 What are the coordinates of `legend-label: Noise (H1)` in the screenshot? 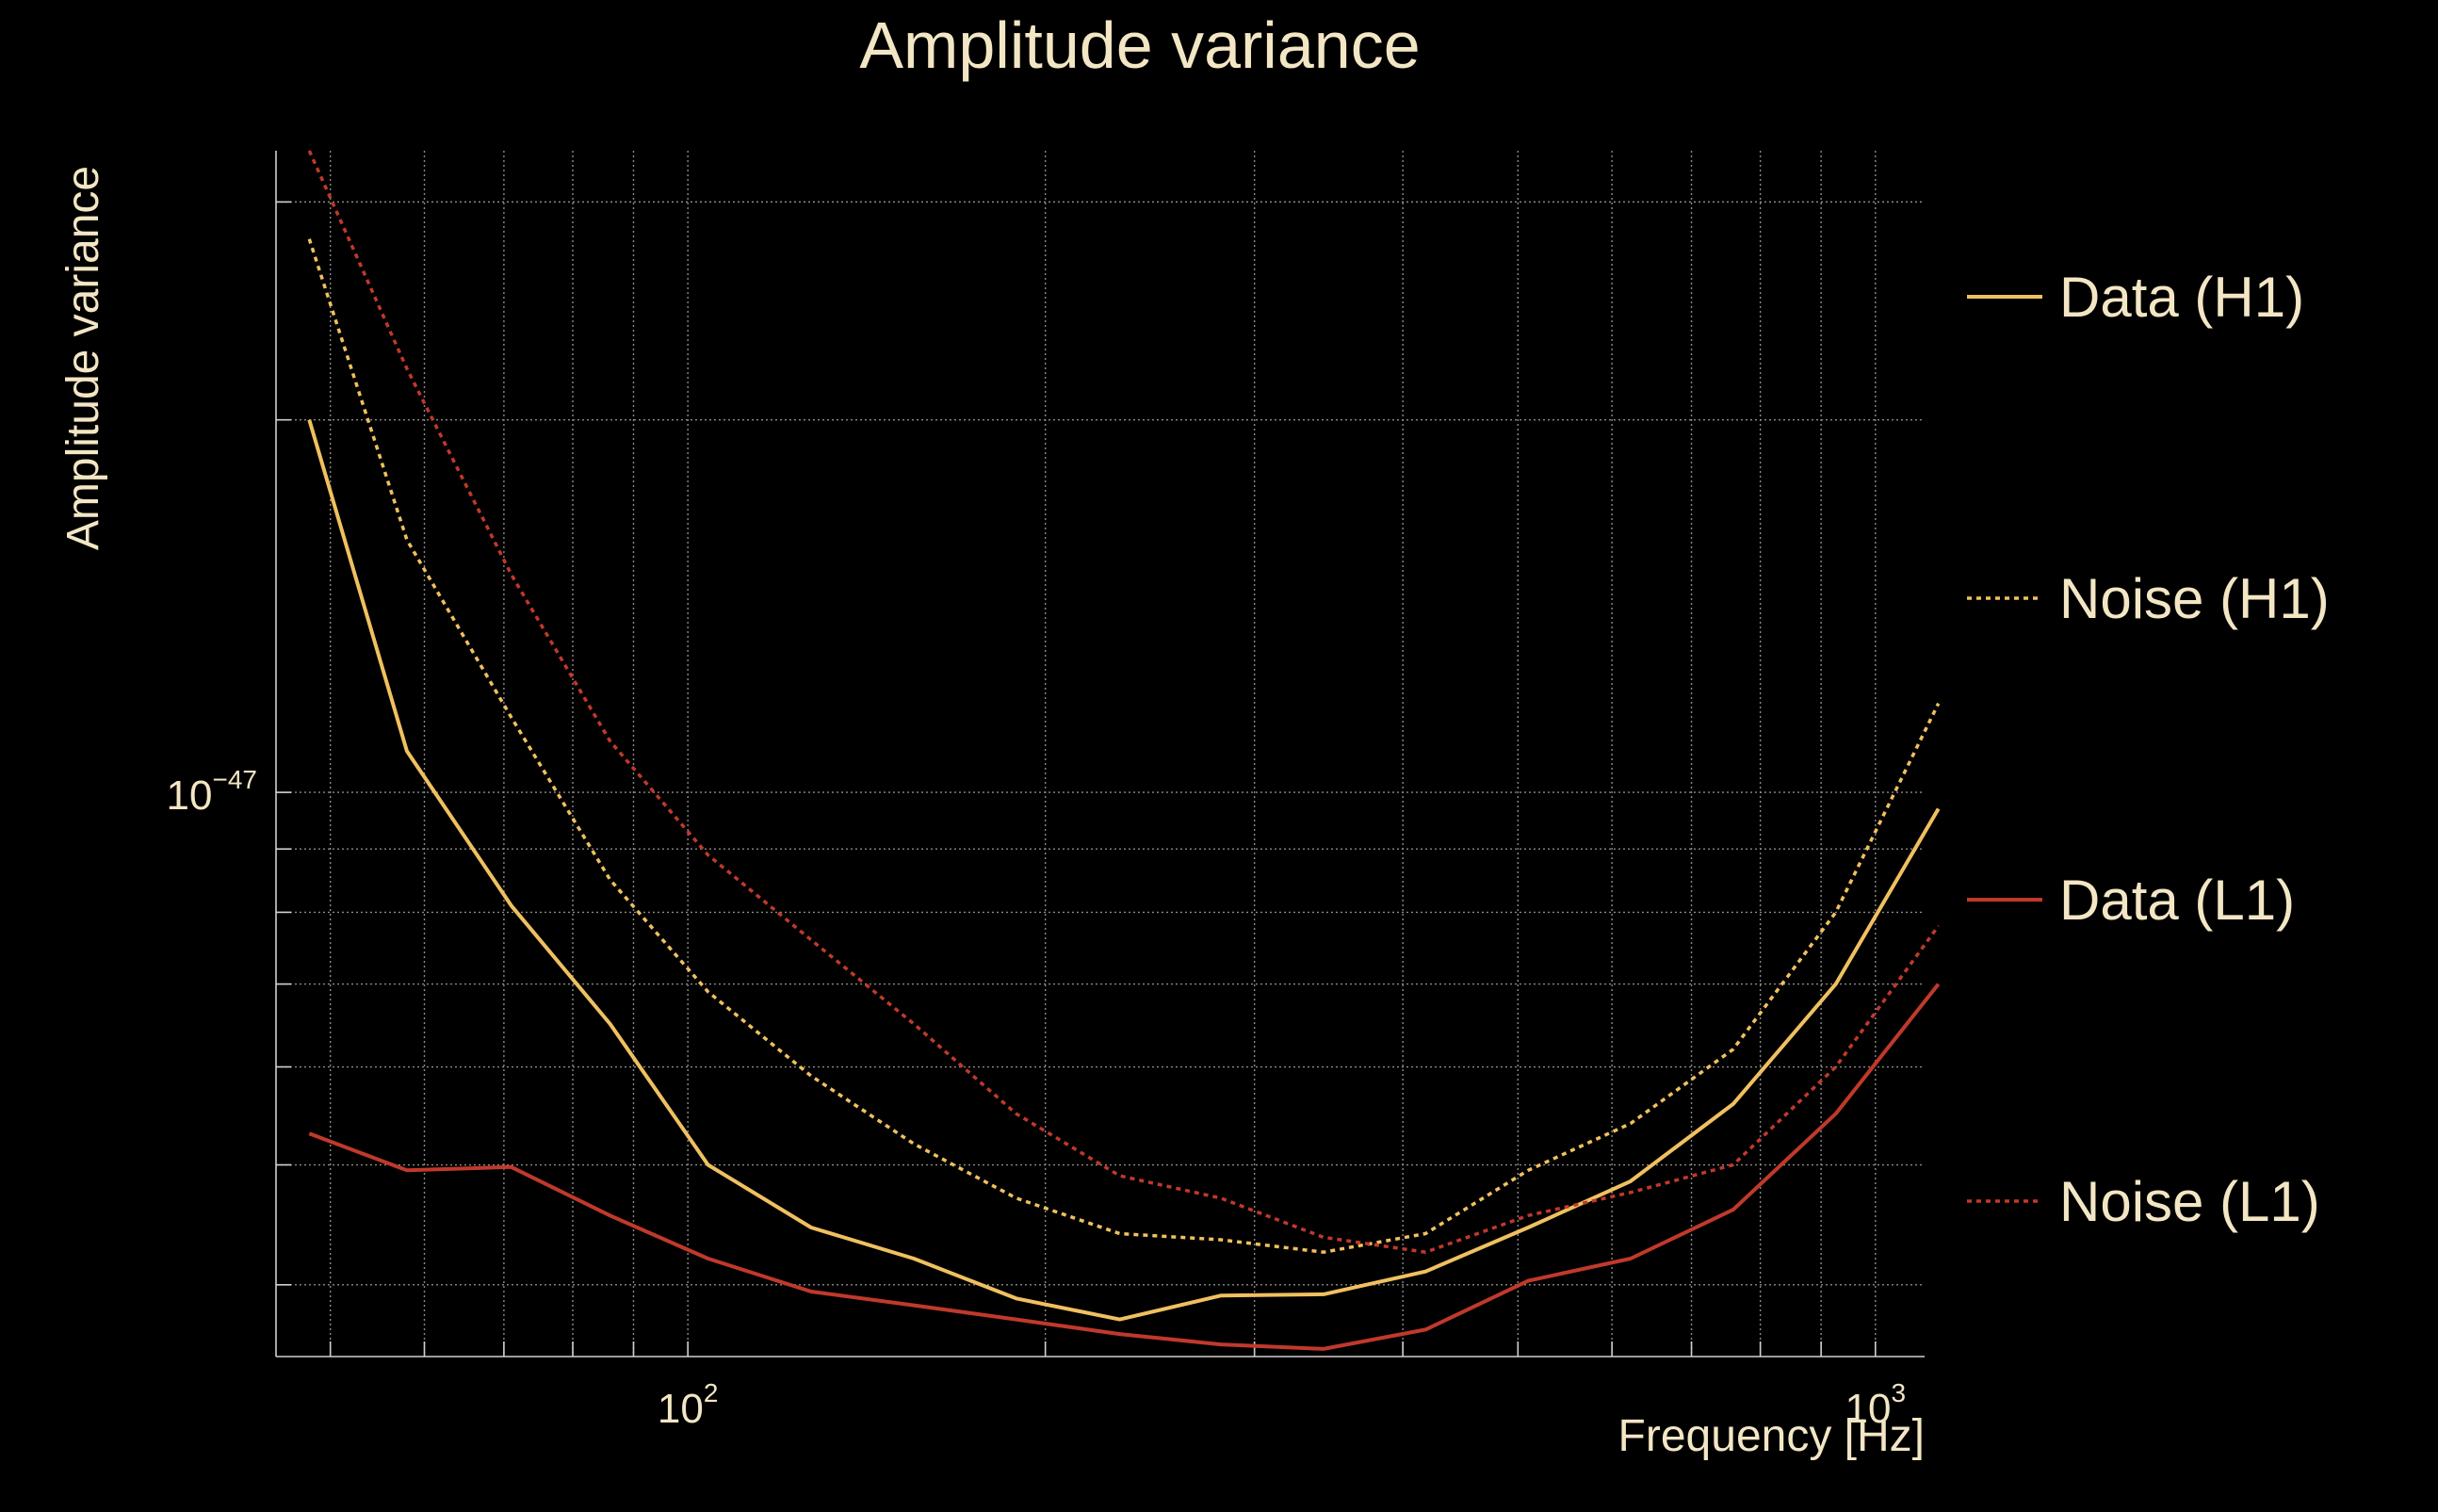 It's located at (2194, 598).